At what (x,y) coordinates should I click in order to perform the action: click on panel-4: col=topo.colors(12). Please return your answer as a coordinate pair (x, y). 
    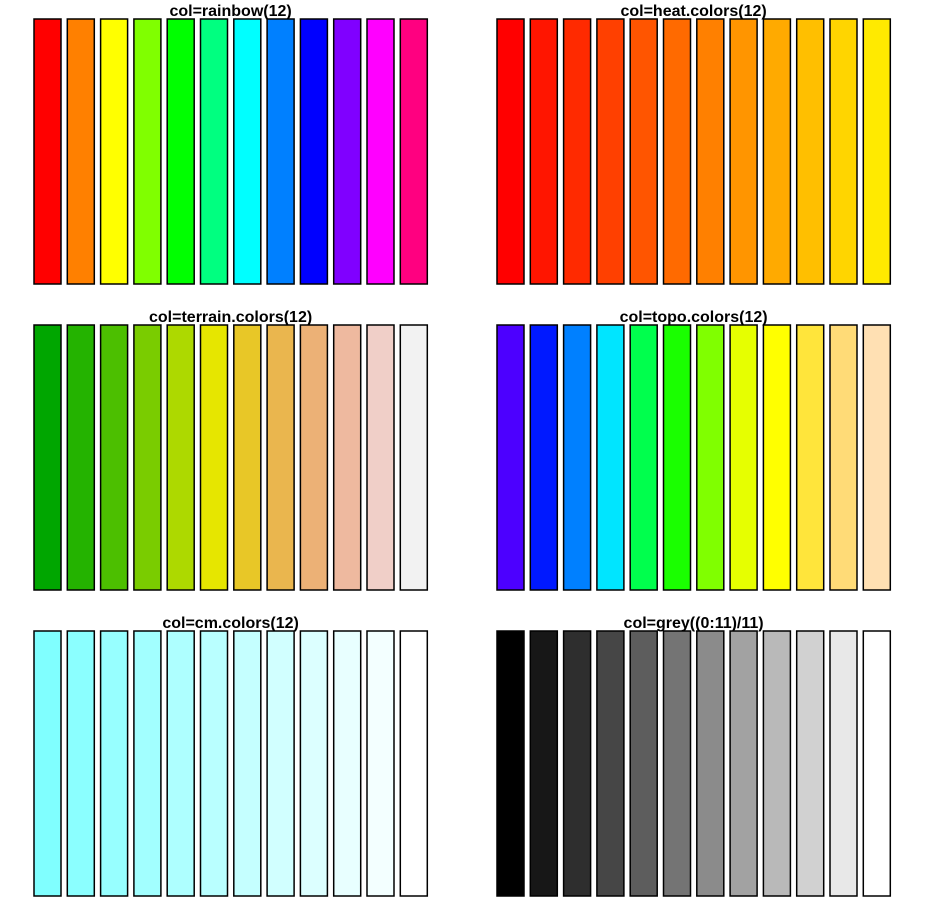
    Looking at the image, I should click on (694, 450).